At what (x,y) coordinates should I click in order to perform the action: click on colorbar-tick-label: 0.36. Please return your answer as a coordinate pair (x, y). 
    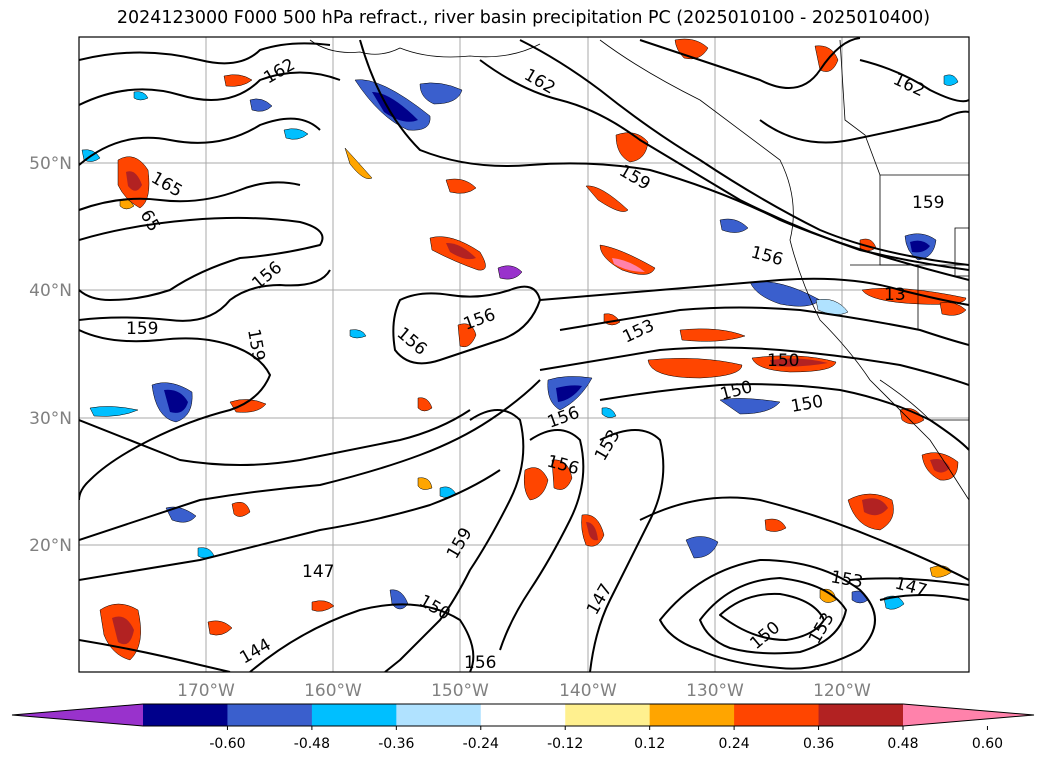
    Looking at the image, I should click on (818, 744).